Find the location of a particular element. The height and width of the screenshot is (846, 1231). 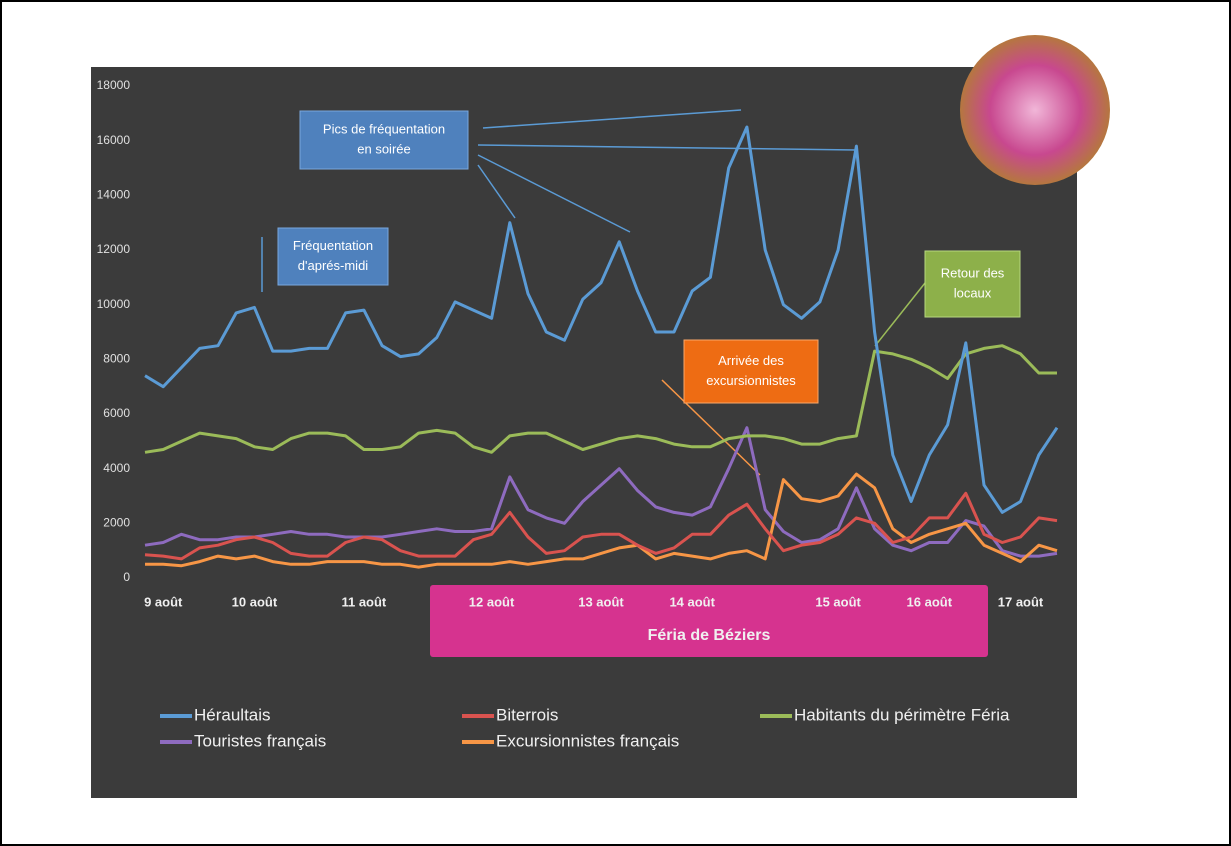

legend-label: Habitants du périmètre Féria is located at coordinates (902, 714).